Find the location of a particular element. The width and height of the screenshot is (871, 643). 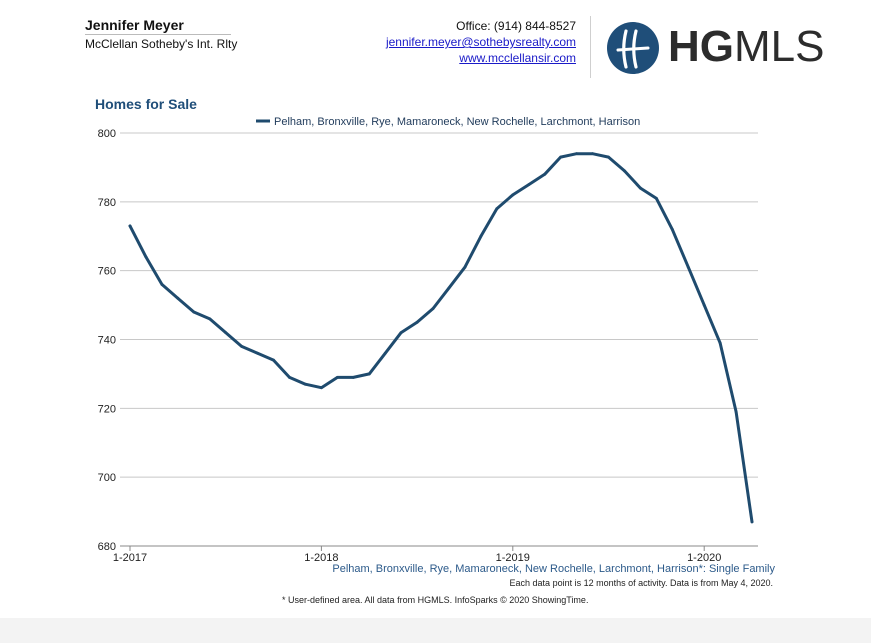

x-tick-label: 1-2019 is located at coordinates (513, 558).